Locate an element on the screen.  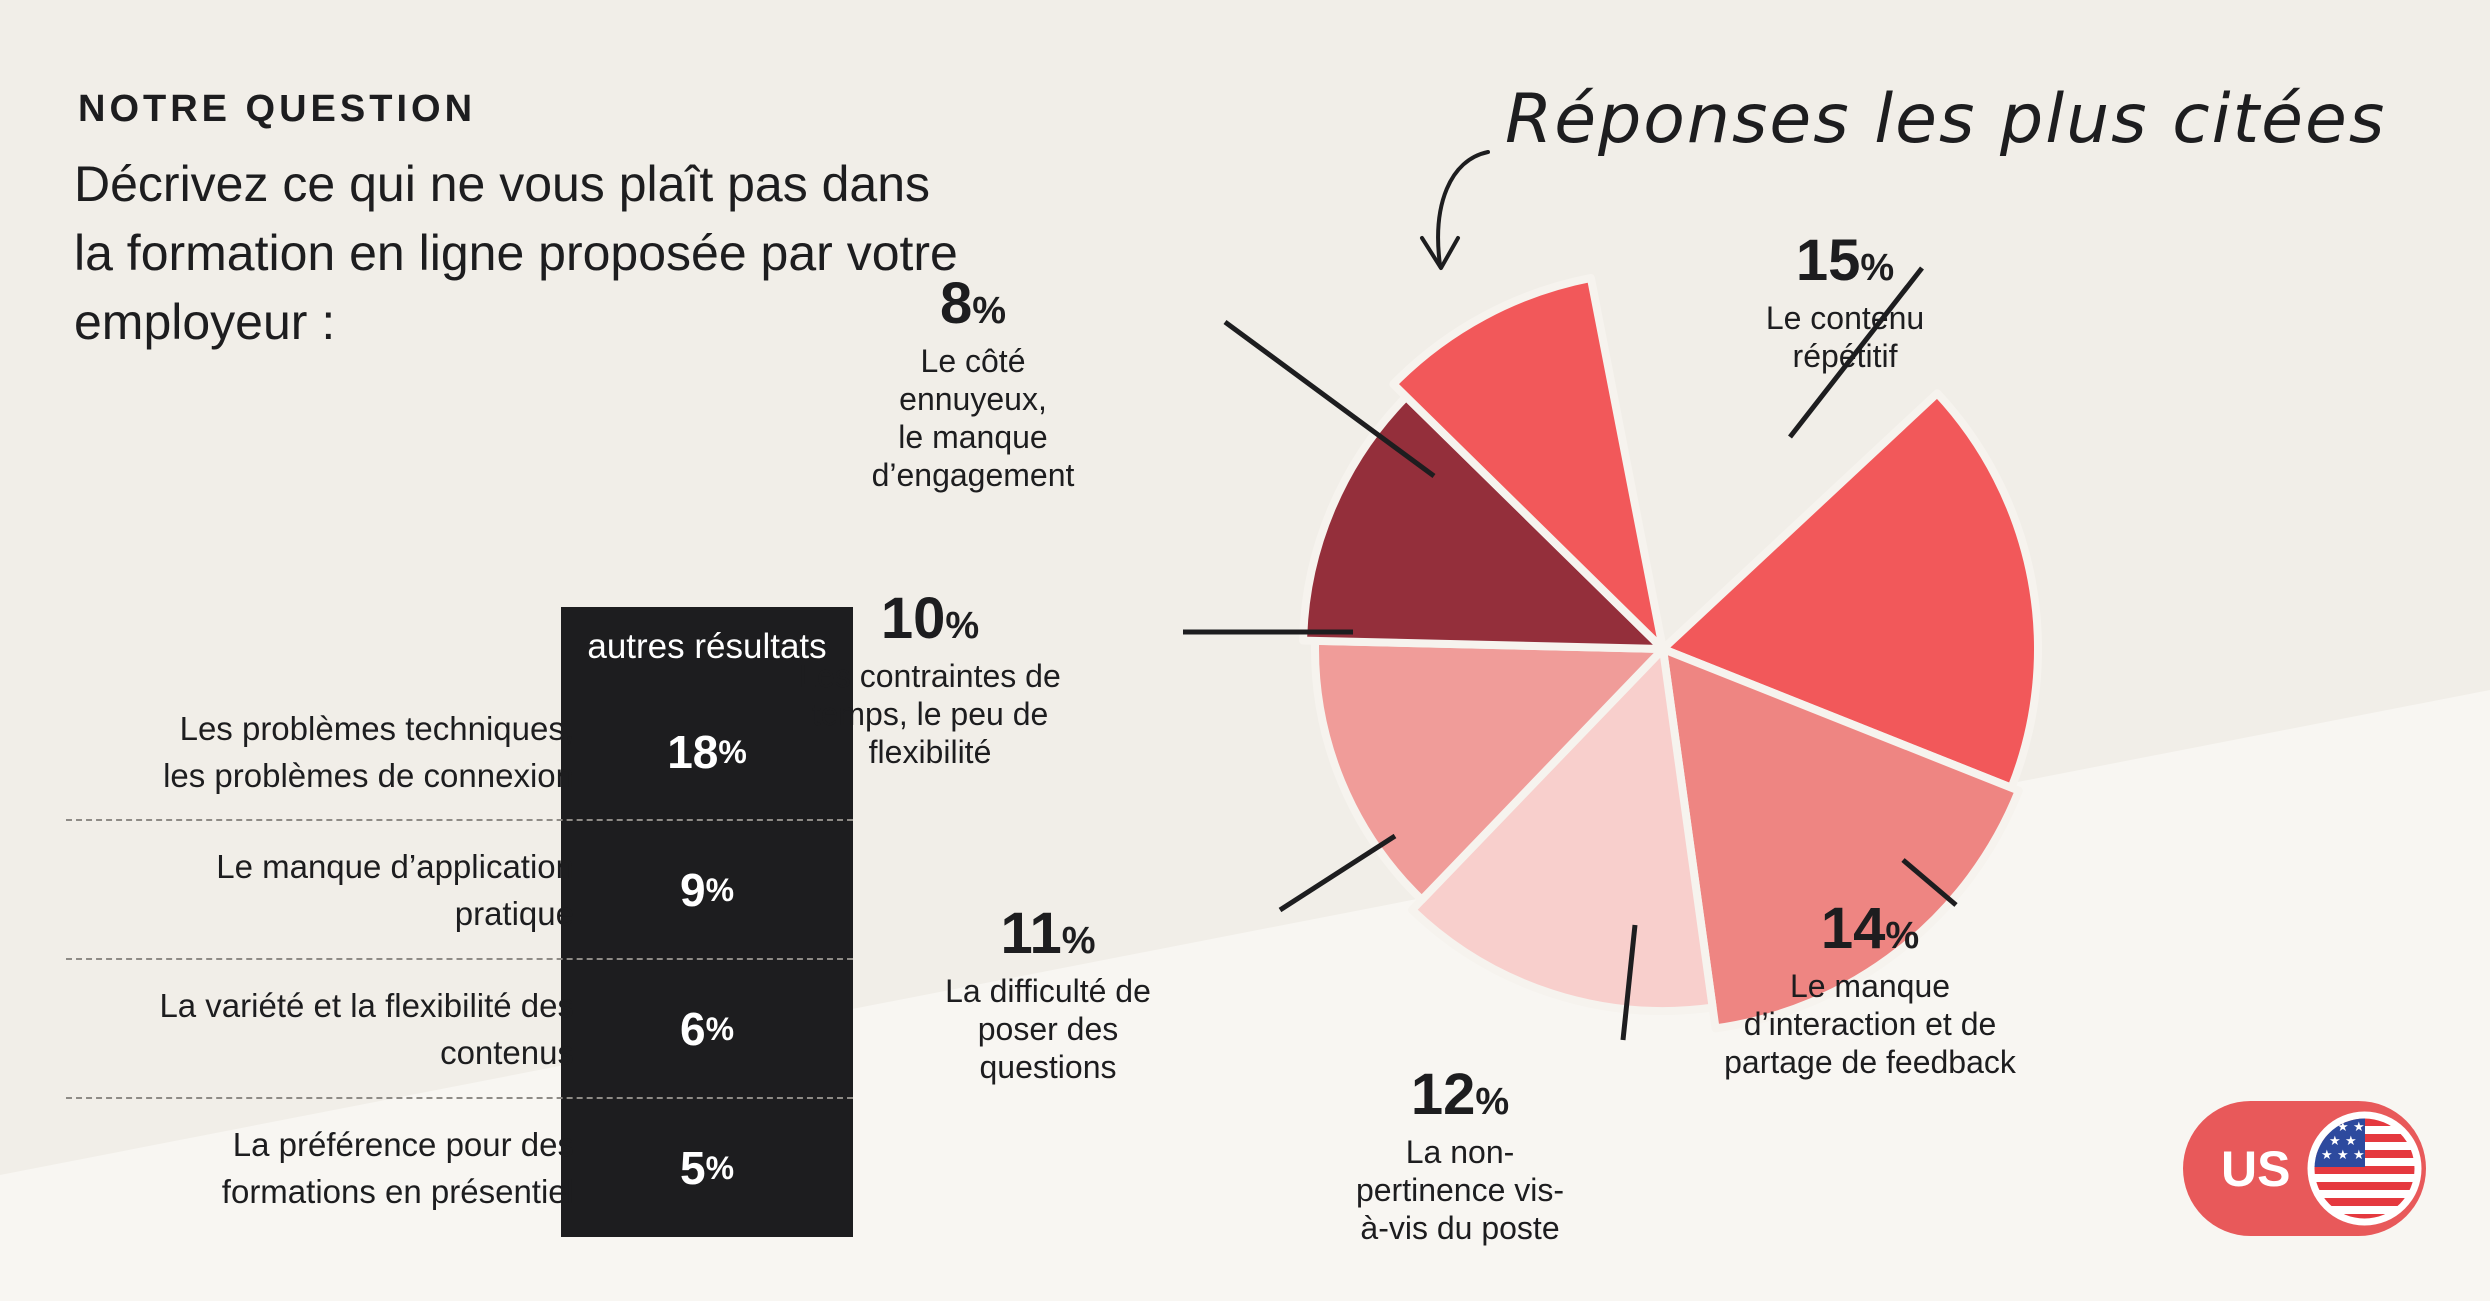
slice-value-number: 15 is located at coordinates (1828, 260).